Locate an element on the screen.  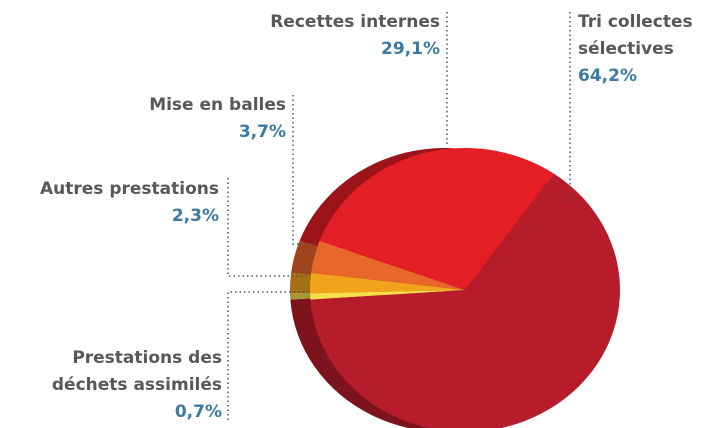
label: Prestations des déchets assimilés 0,7% is located at coordinates (121, 385).